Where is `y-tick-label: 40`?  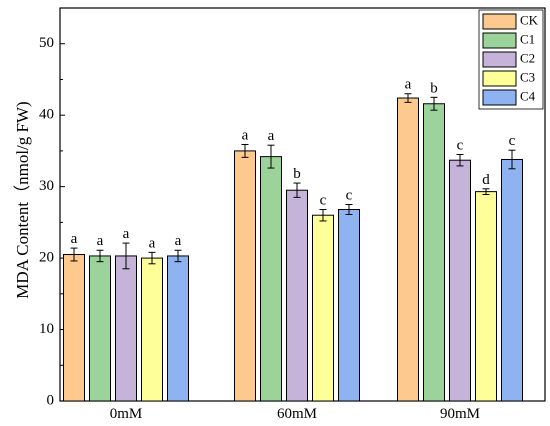
y-tick-label: 40 is located at coordinates (46, 115).